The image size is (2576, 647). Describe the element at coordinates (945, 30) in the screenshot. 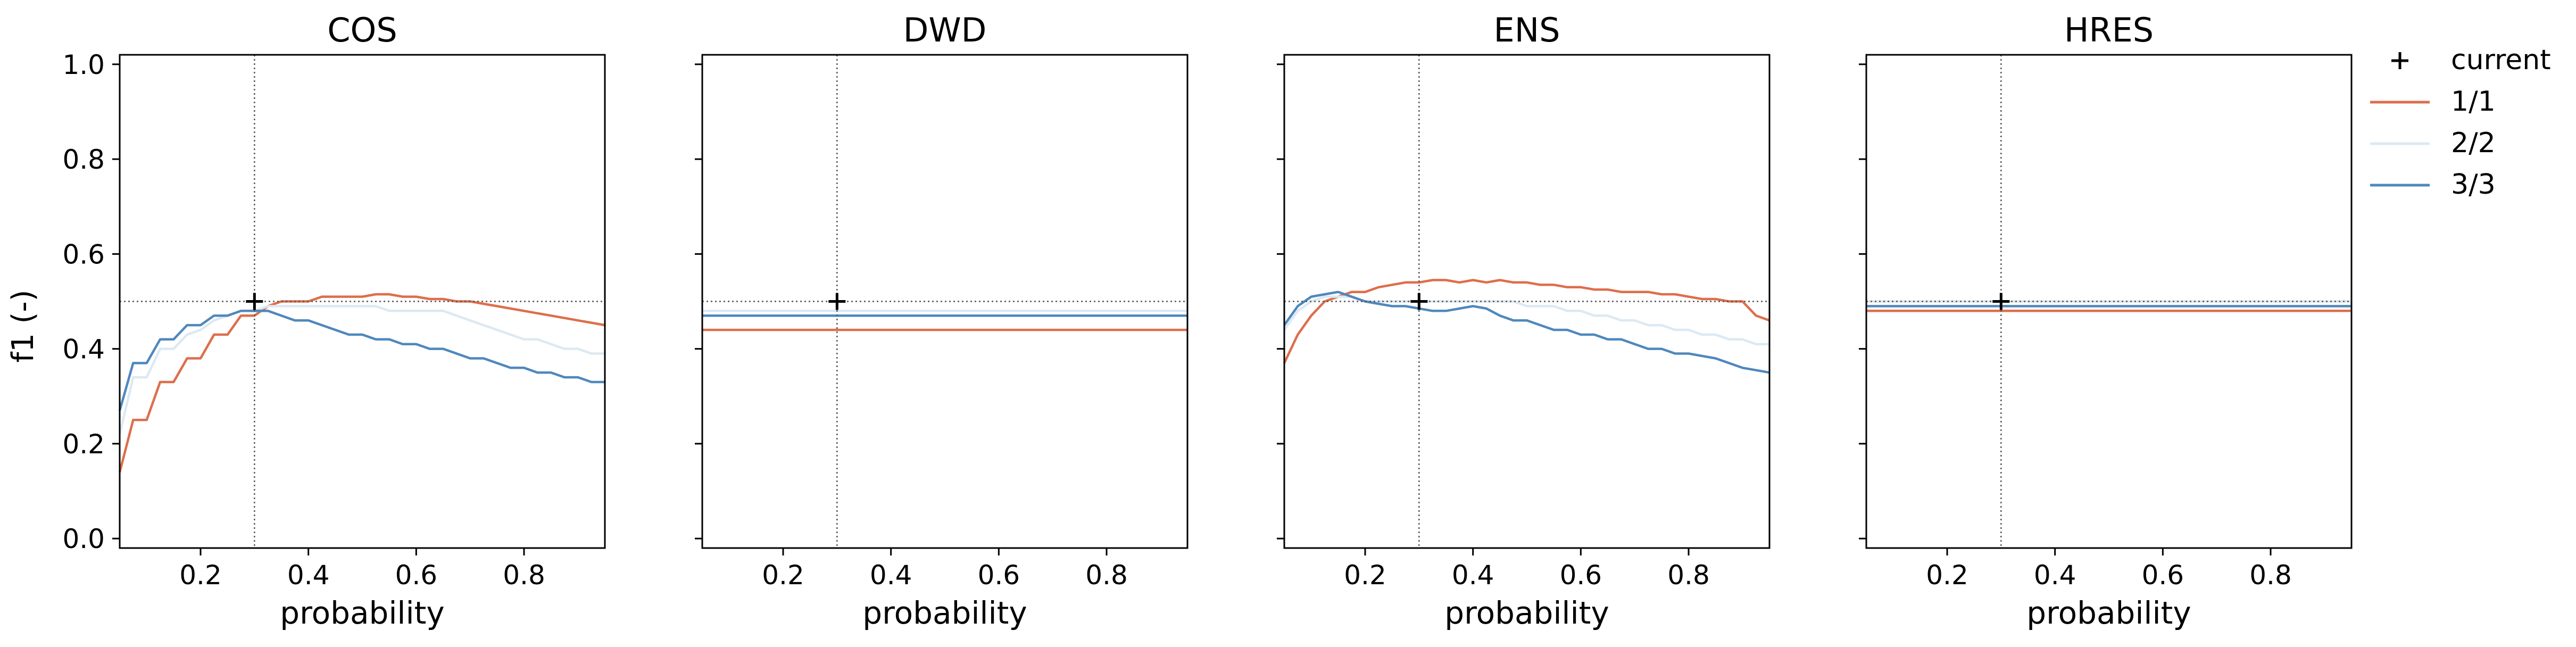

I see `subplot-title: DWD` at that location.